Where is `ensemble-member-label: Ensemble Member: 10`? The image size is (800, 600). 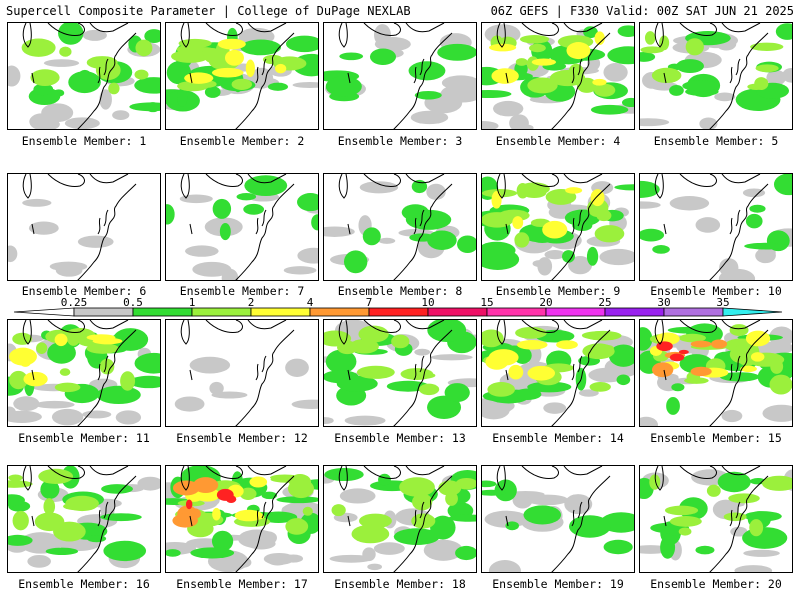 ensemble-member-label: Ensemble Member: 10 is located at coordinates (716, 291).